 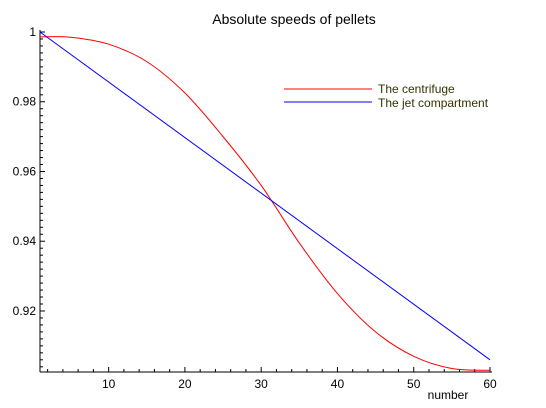 I want to click on y-tick-label: 0.98, so click(x=25, y=102).